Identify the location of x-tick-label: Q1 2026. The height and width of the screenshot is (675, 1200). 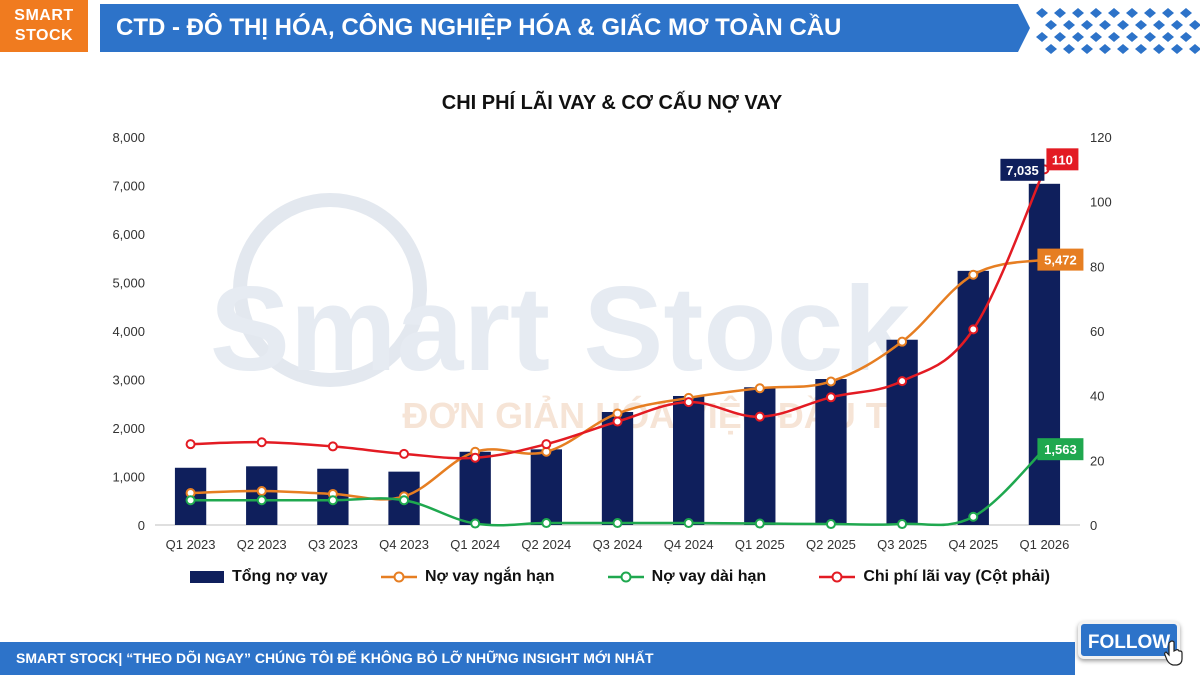
(1044, 544).